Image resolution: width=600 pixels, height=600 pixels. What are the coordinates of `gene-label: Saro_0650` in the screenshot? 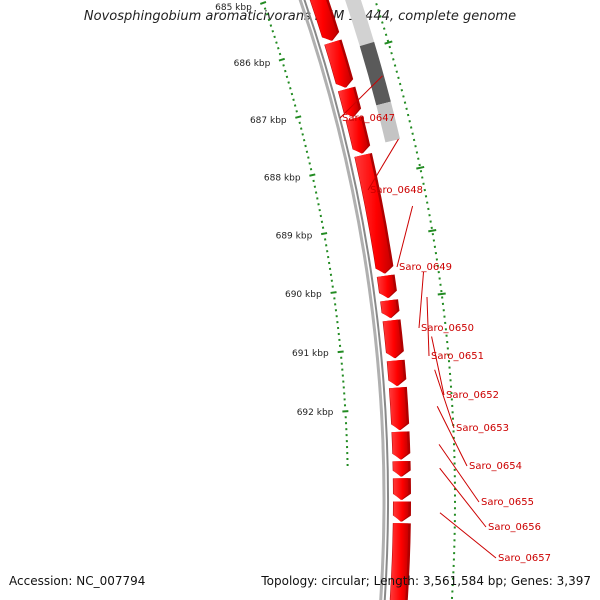 It's located at (447, 328).